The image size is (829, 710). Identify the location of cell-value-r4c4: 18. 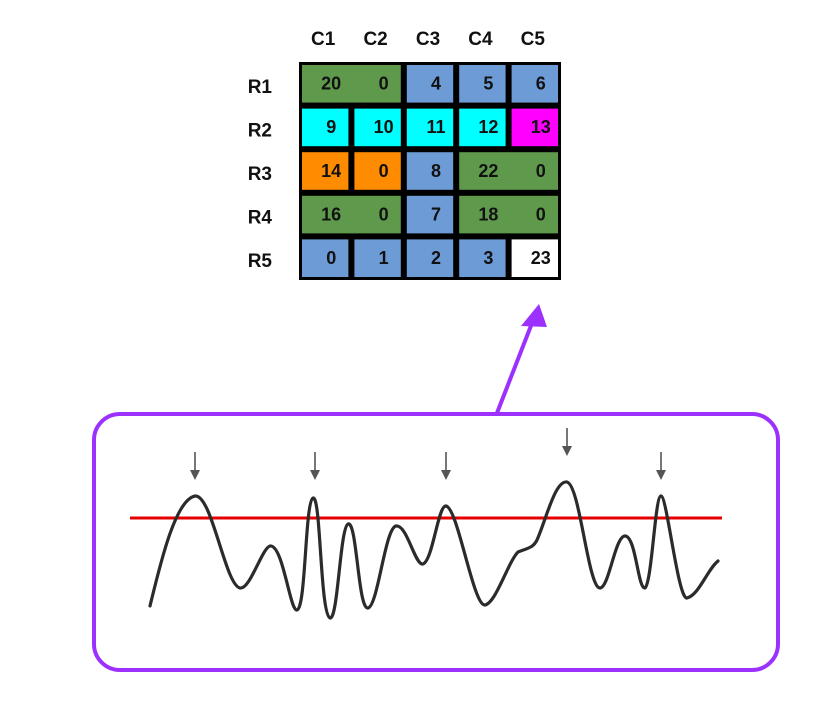
(488, 214).